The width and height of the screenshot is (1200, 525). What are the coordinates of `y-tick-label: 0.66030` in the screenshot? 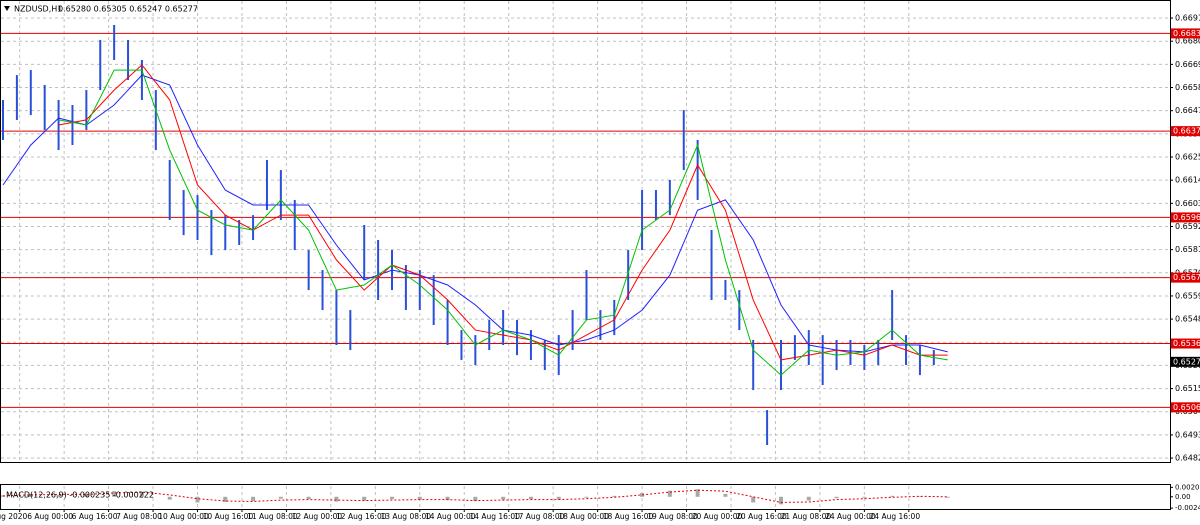 It's located at (1187, 203).